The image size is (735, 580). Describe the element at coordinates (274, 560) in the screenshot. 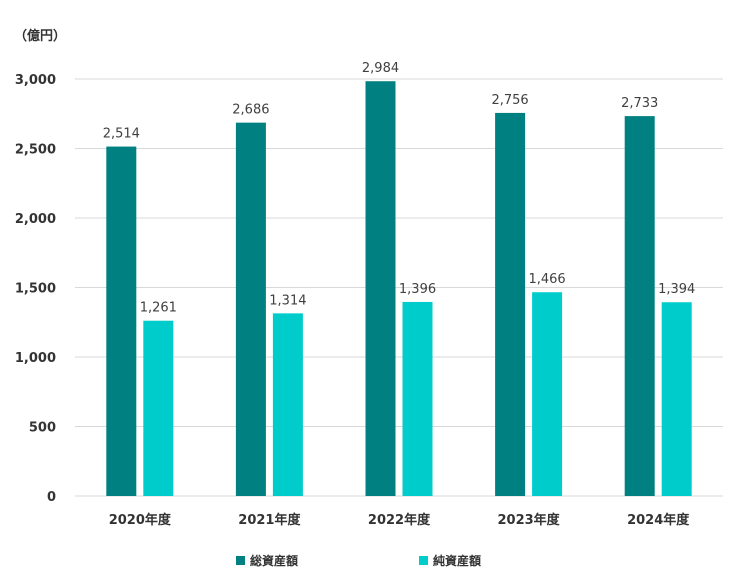

I see `legend-label: 総資産額` at that location.